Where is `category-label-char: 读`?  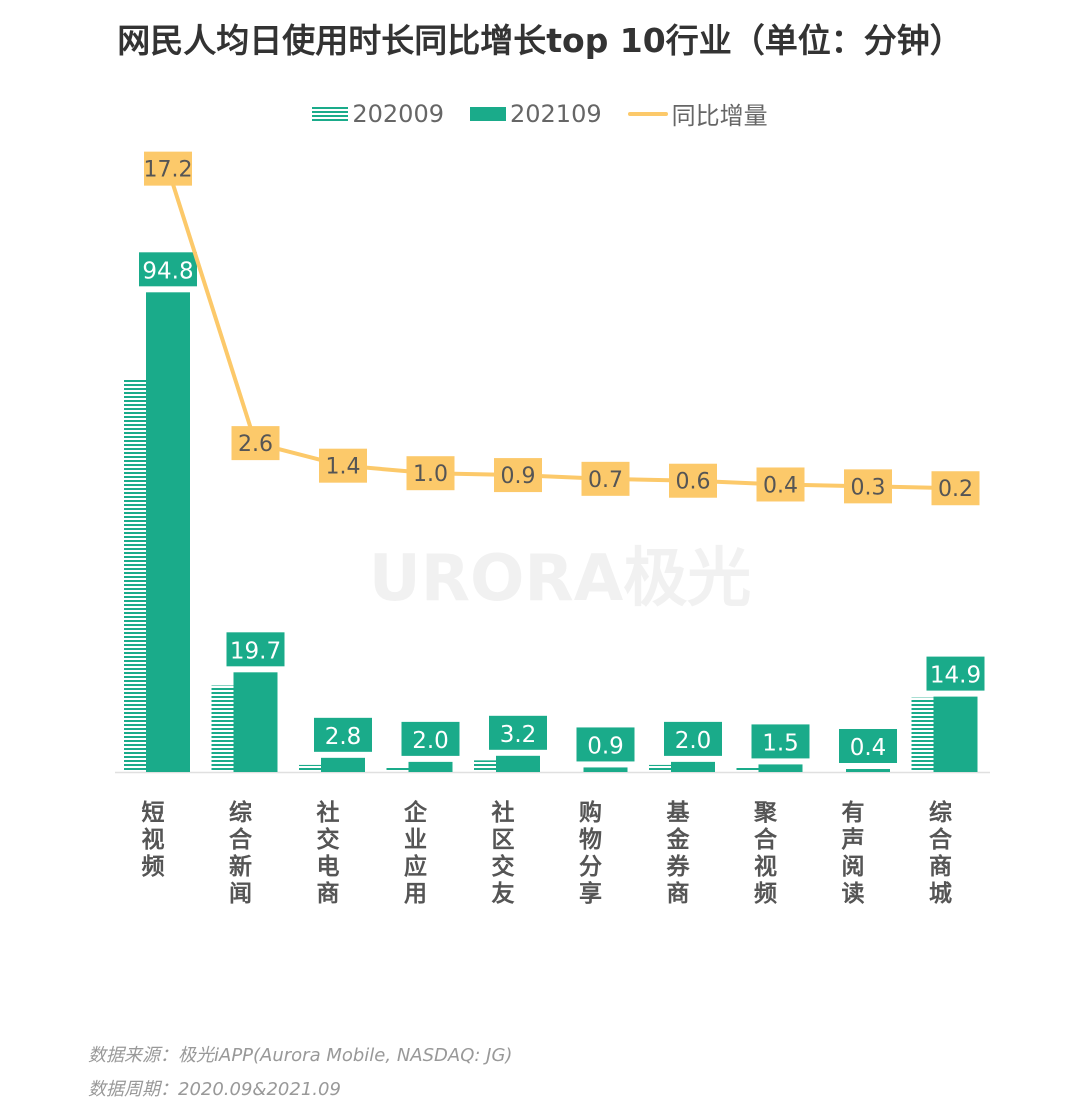
category-label-char: 读 is located at coordinates (853, 894).